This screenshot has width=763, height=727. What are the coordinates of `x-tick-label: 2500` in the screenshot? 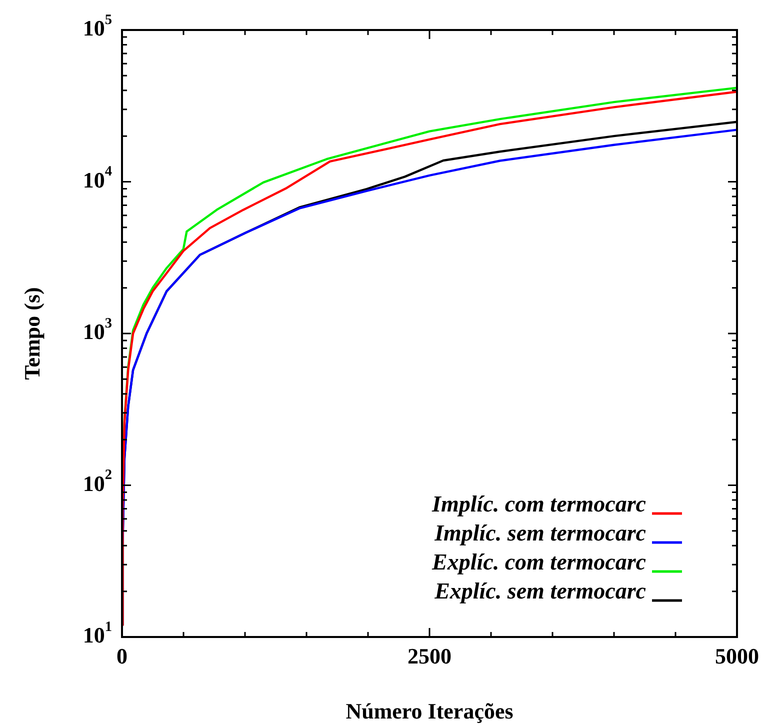 It's located at (430, 656).